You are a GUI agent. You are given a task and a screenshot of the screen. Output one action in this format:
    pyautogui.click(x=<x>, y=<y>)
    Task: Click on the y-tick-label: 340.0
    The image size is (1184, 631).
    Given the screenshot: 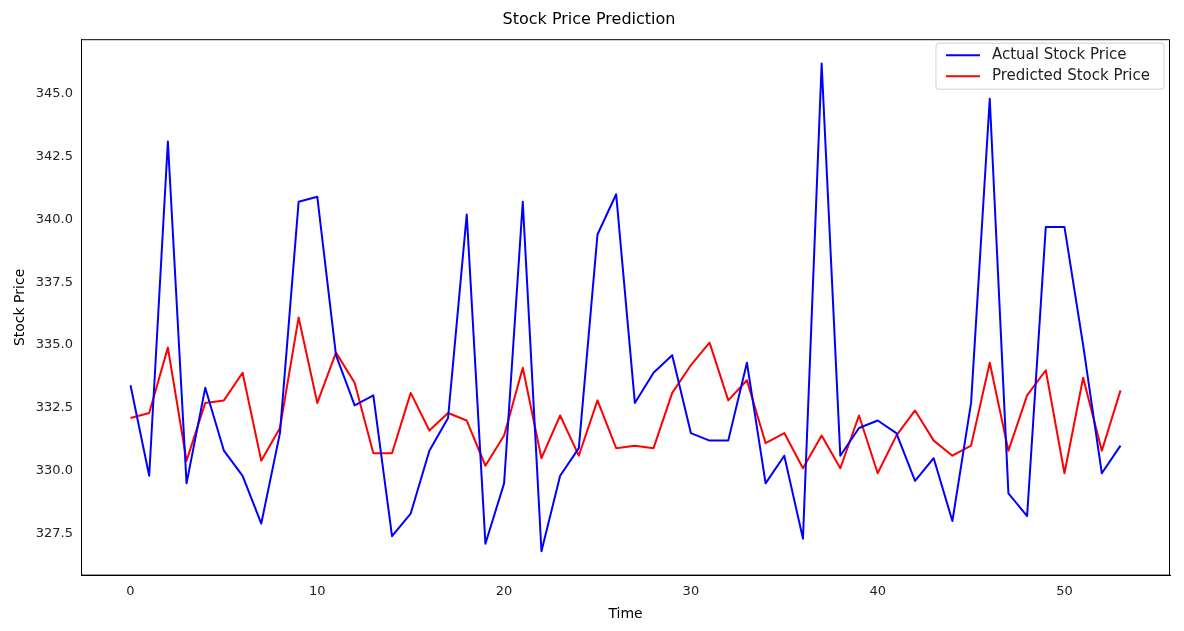 What is the action you would take?
    pyautogui.click(x=54, y=218)
    